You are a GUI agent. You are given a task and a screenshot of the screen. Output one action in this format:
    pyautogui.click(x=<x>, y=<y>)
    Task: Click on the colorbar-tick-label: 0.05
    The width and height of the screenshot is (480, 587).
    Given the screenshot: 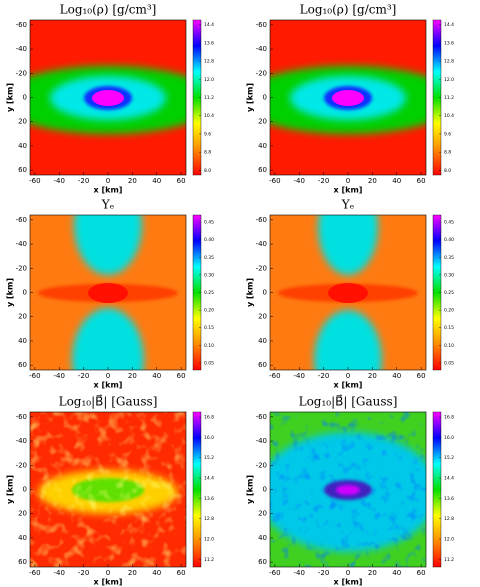 What is the action you would take?
    pyautogui.click(x=449, y=363)
    